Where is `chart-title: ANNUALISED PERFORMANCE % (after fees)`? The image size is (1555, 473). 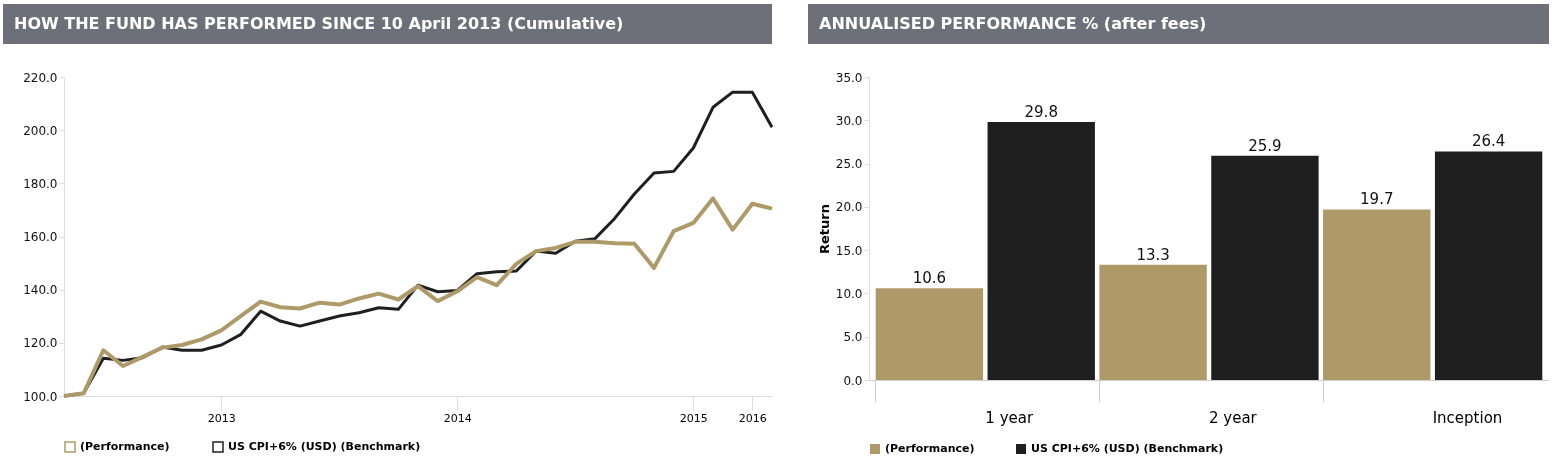
chart-title: ANNUALISED PERFORMANCE % (after fees) is located at coordinates (1013, 23).